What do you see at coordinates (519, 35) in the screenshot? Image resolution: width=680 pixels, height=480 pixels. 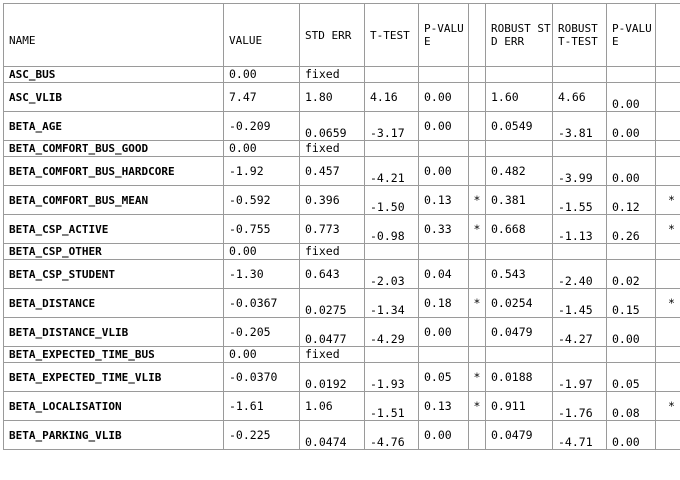 I see `col-header-robust-std-err: ROBUST STD ERR` at bounding box center [519, 35].